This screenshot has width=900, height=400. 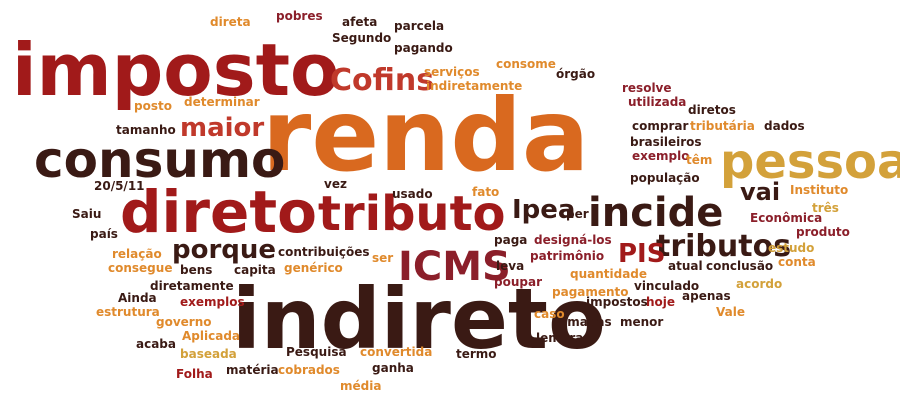 What do you see at coordinates (208, 354) in the screenshot?
I see `word-baseada: baseada` at bounding box center [208, 354].